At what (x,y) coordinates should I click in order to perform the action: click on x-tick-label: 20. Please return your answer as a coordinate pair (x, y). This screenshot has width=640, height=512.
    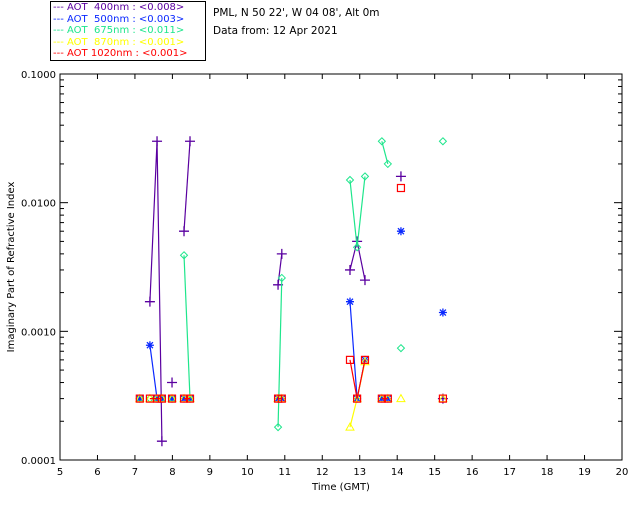
    Looking at the image, I should click on (622, 472).